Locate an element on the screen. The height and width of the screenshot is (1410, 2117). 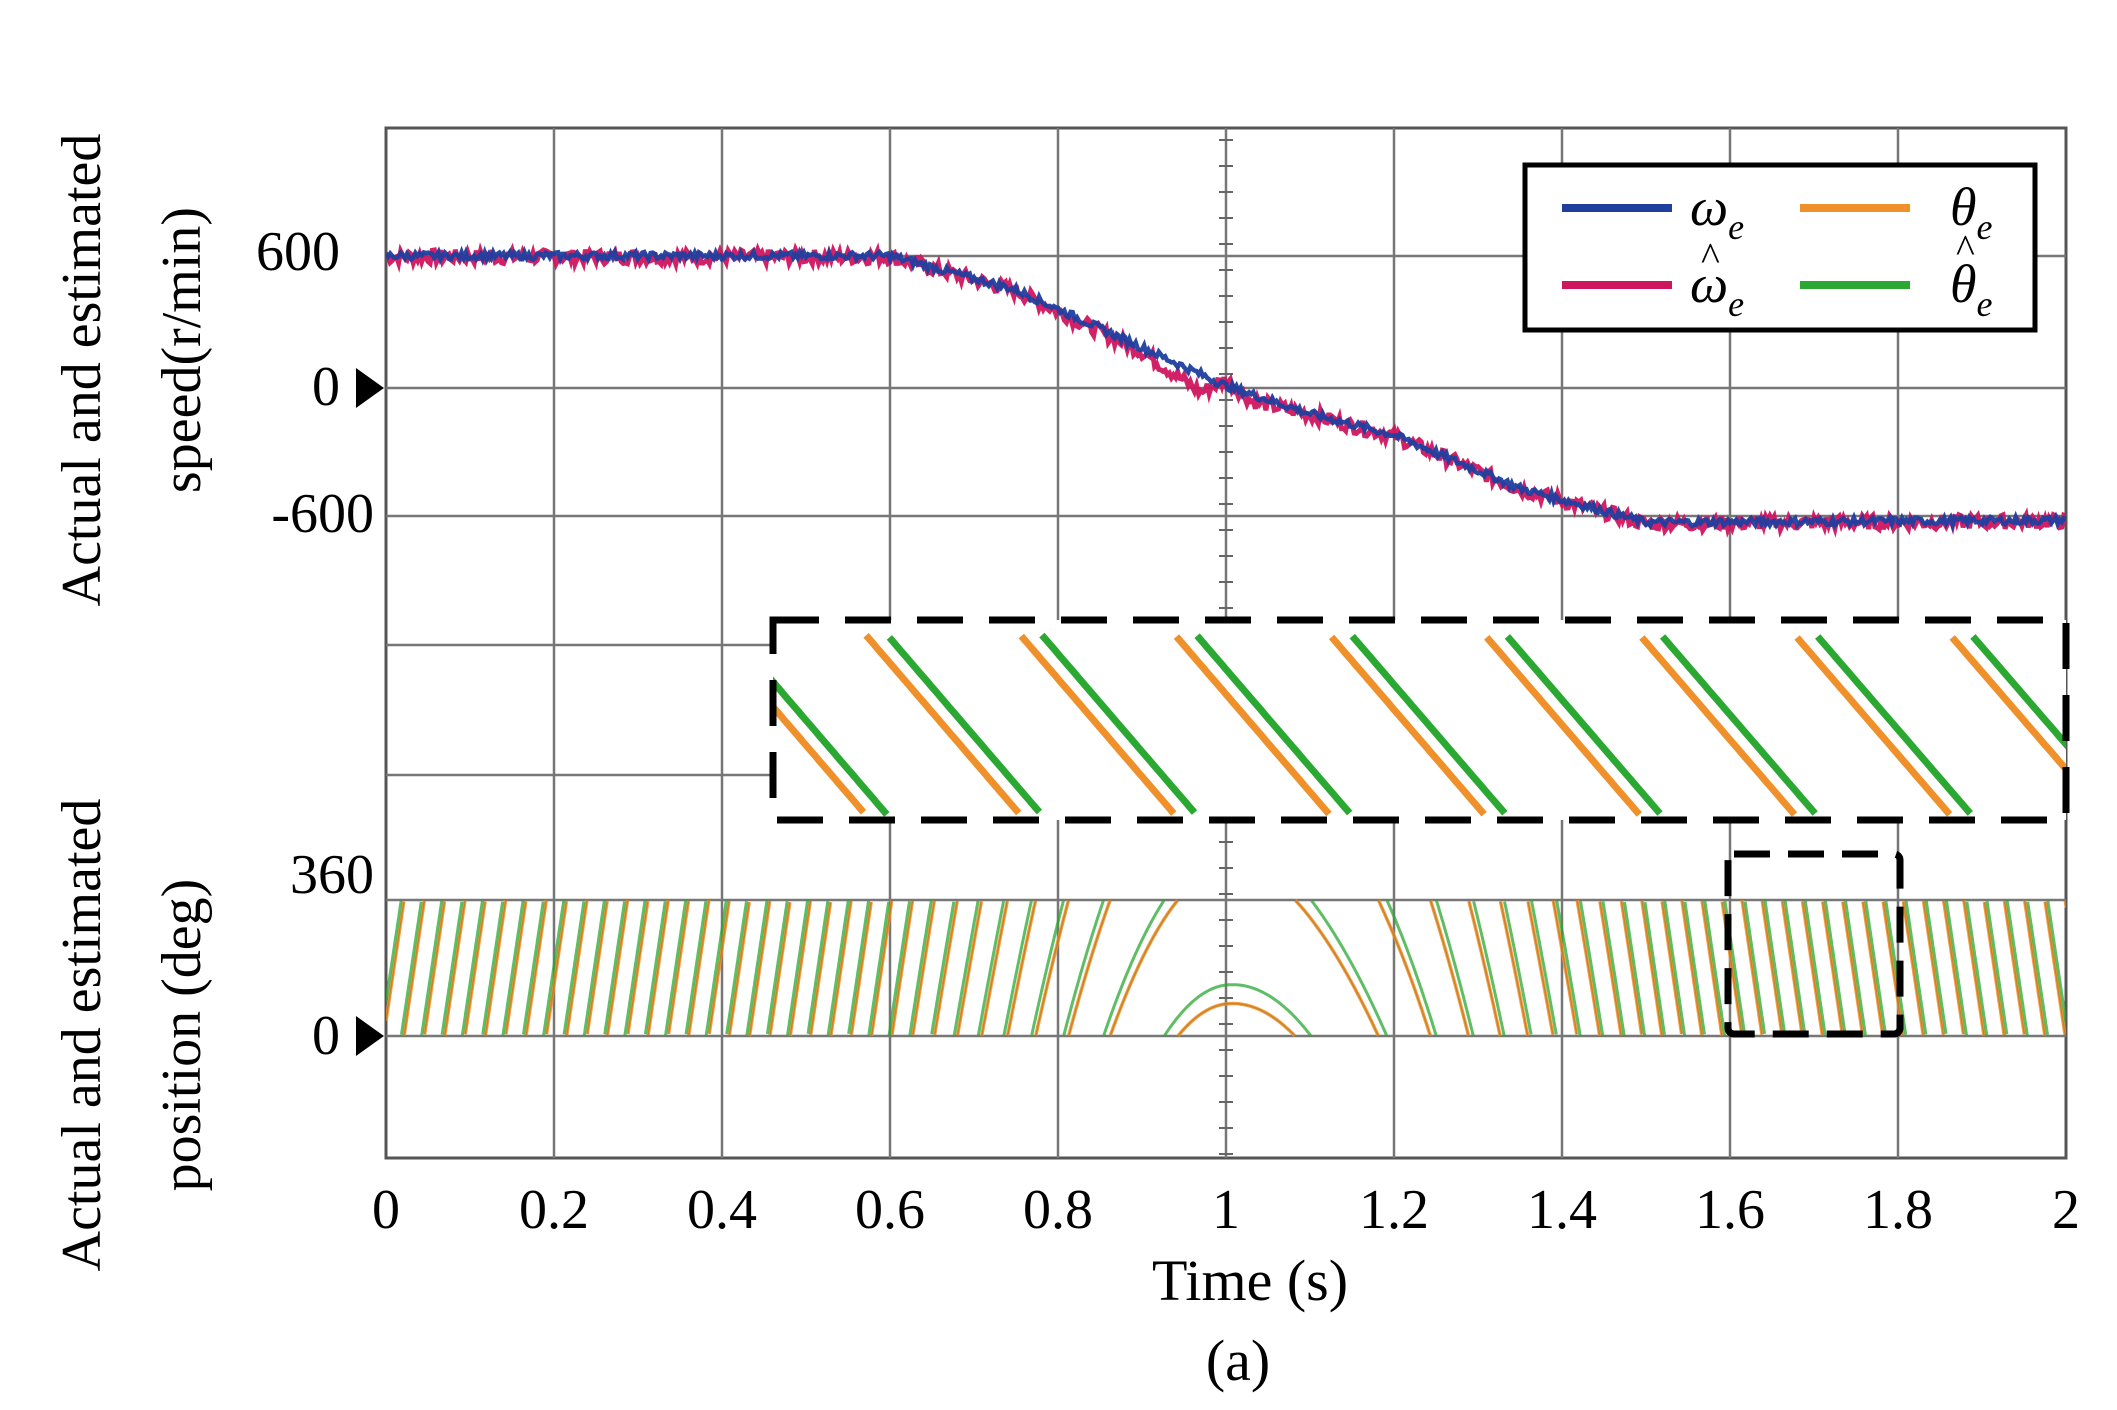
zoom-inset-background is located at coordinates (1419, 720).